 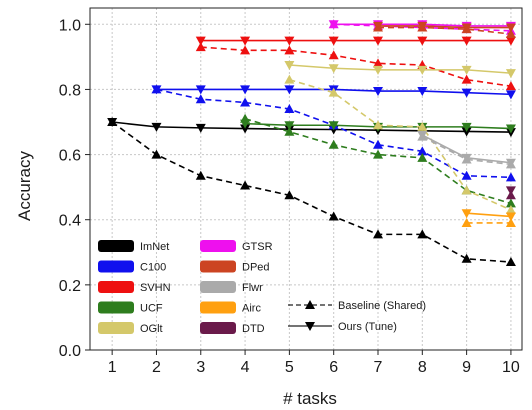 I want to click on series-line-airc-ours, so click(x=488, y=215).